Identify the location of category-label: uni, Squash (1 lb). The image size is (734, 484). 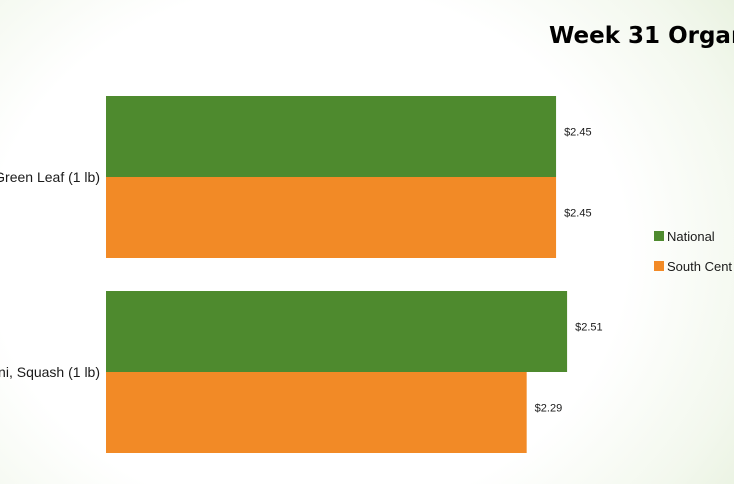
(50, 372).